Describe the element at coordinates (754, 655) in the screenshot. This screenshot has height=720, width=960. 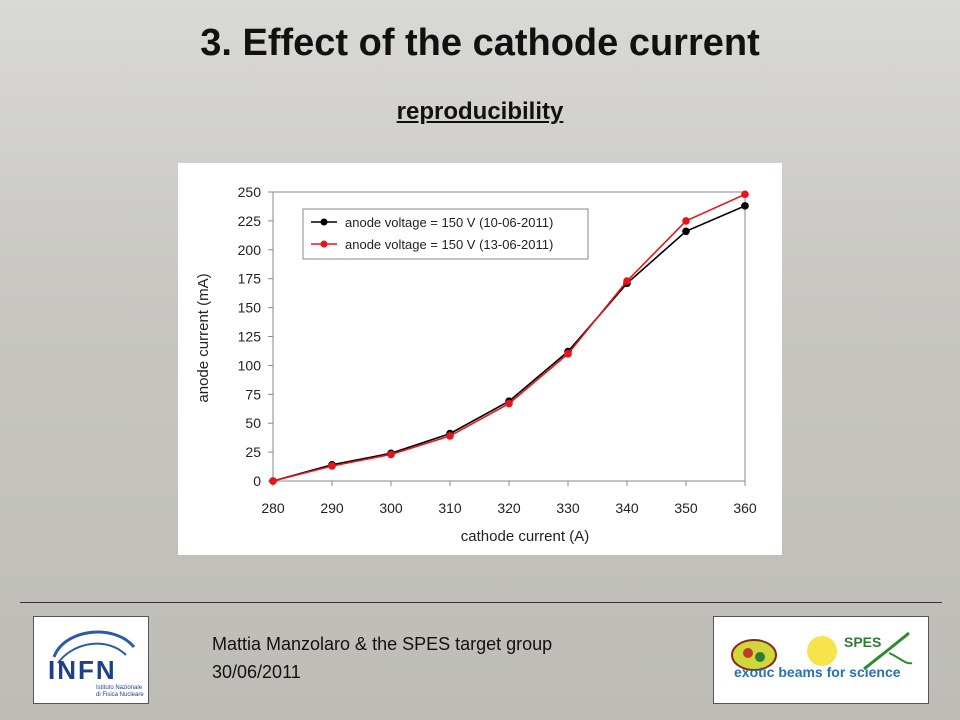
I see `spes-nucleus-icon` at that location.